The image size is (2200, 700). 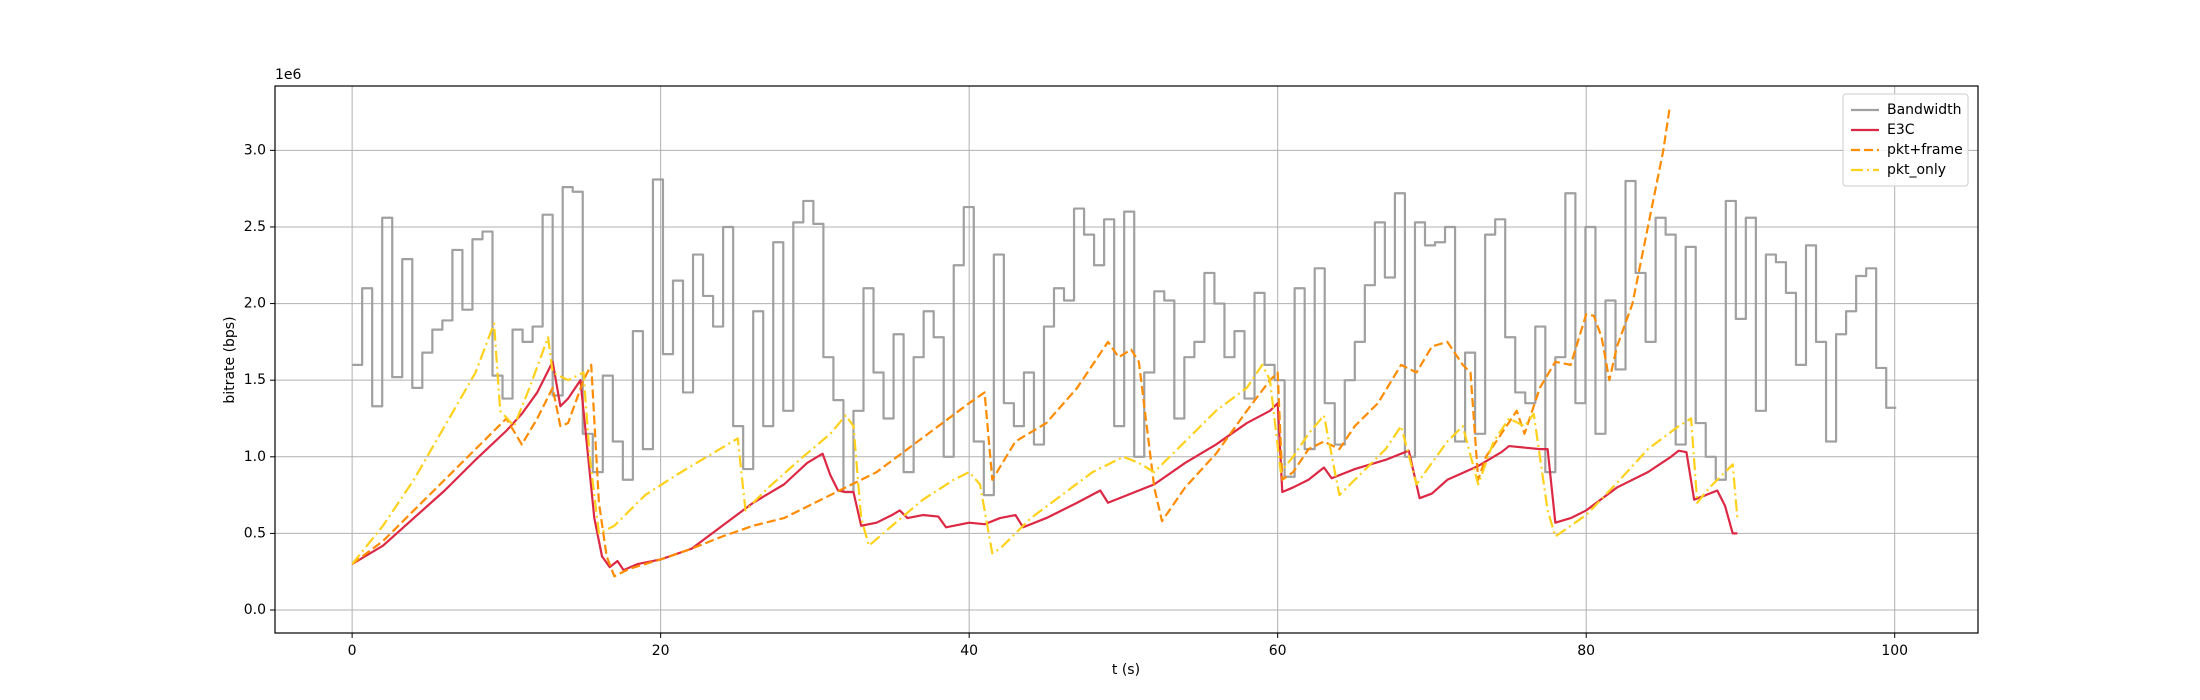 What do you see at coordinates (661, 651) in the screenshot?
I see `x-tick-label: 20` at bounding box center [661, 651].